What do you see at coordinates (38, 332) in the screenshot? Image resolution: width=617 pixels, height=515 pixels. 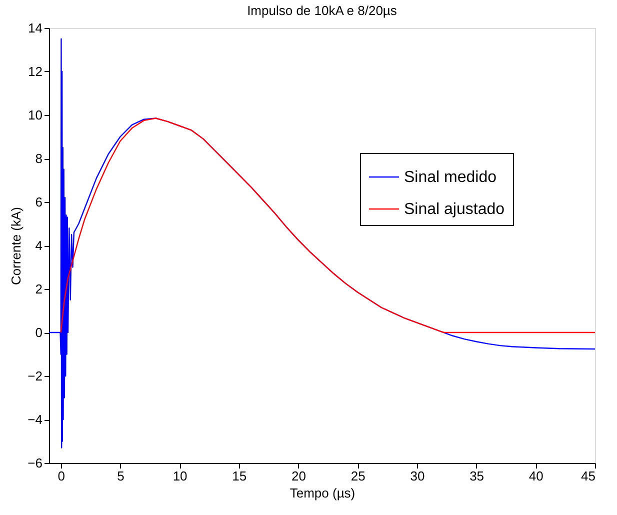 I see `y-tick-label: 0` at bounding box center [38, 332].